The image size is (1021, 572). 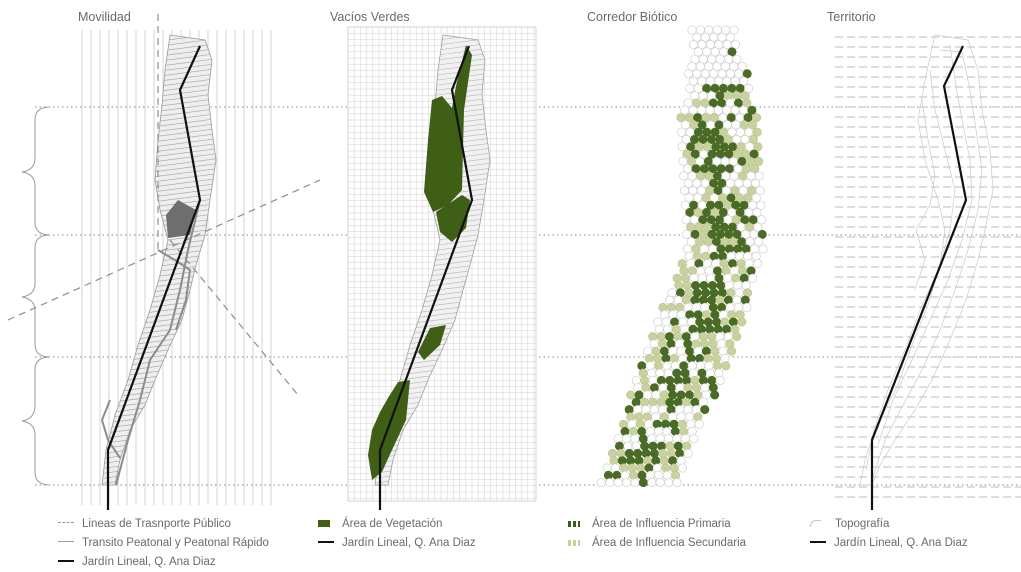 I want to click on green-patch-icon, so click(x=324, y=524).